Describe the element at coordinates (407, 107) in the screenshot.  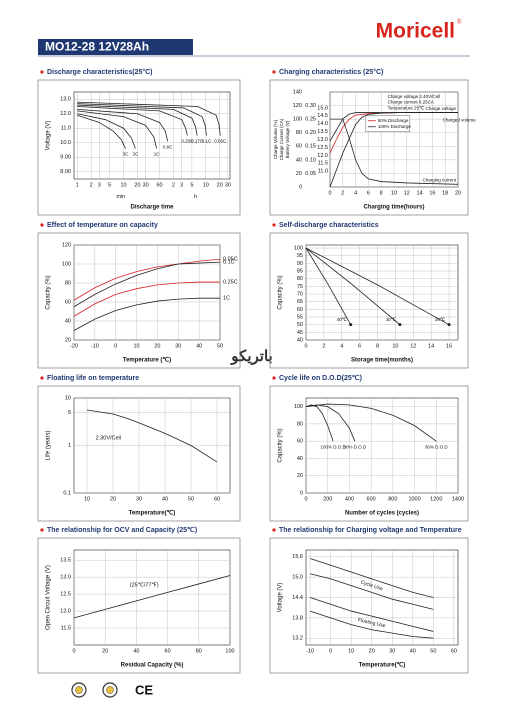
I see `annotation: Temperature 25℃` at that location.